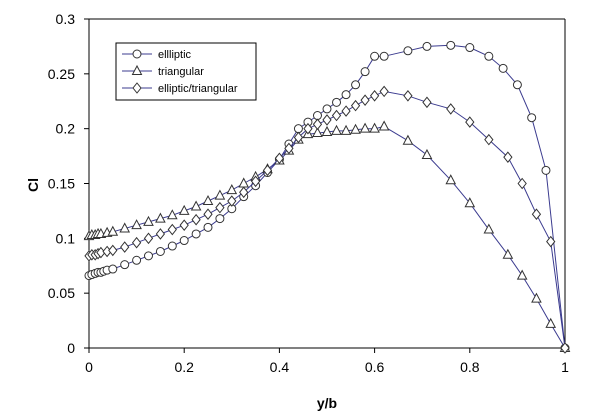  I want to click on y-tick-label: 0.05, so click(61, 293).